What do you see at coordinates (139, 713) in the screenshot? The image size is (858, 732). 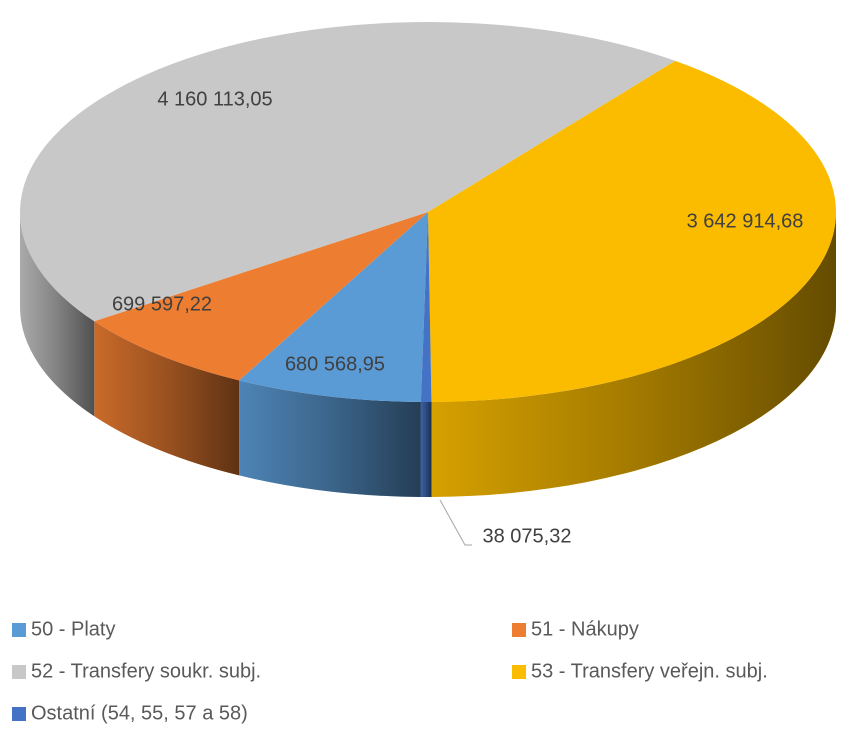 I see `legend-label: Ostatní (54, 55, 57 a 58)` at bounding box center [139, 713].